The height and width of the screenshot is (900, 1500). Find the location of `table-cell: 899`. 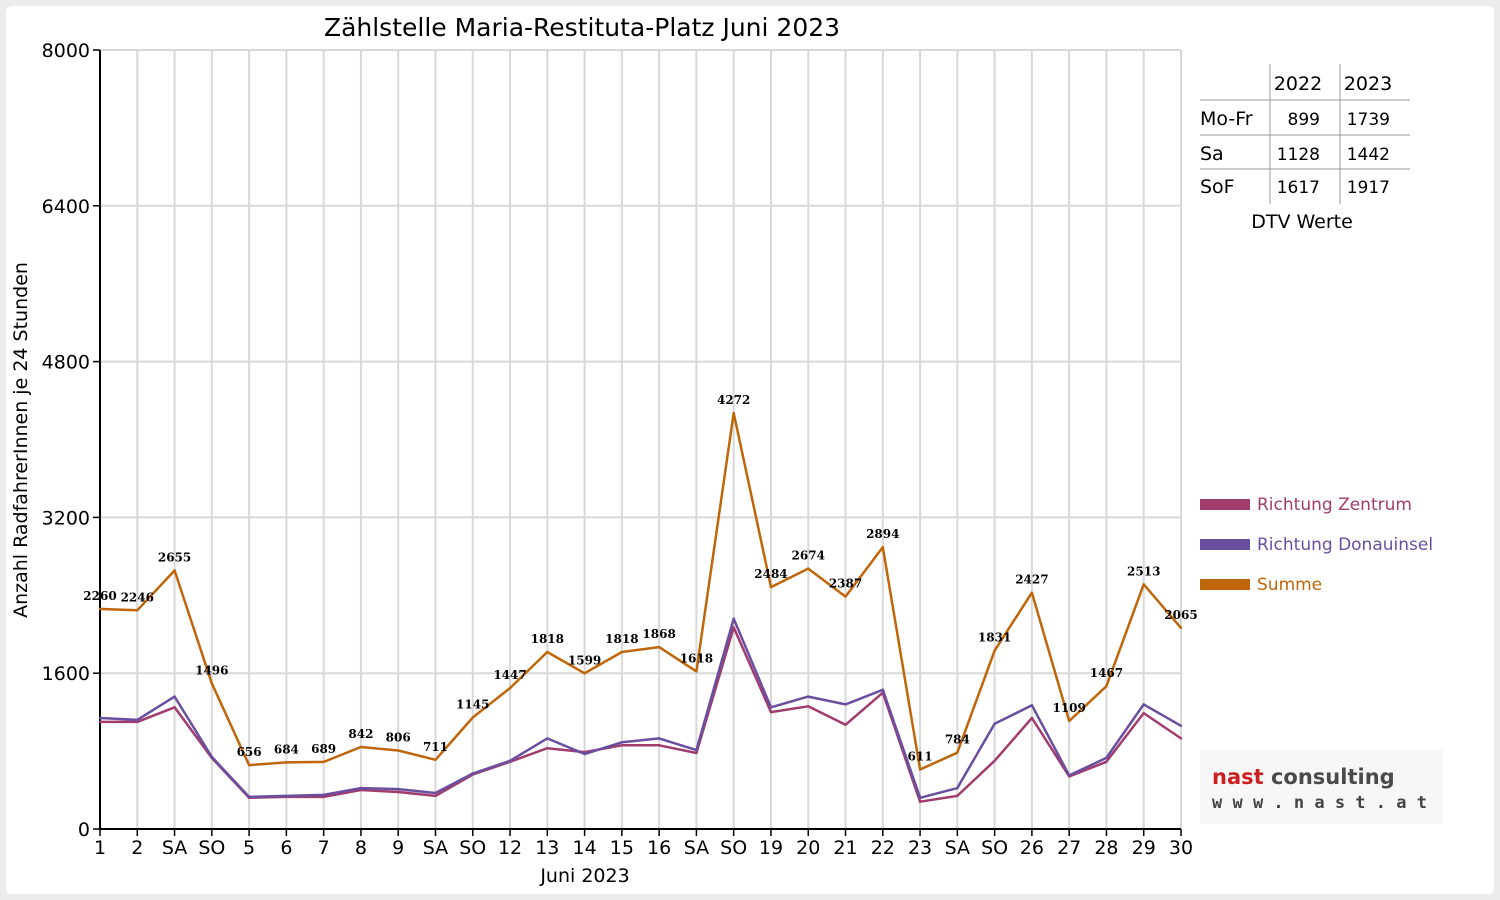

table-cell: 899 is located at coordinates (1304, 120).